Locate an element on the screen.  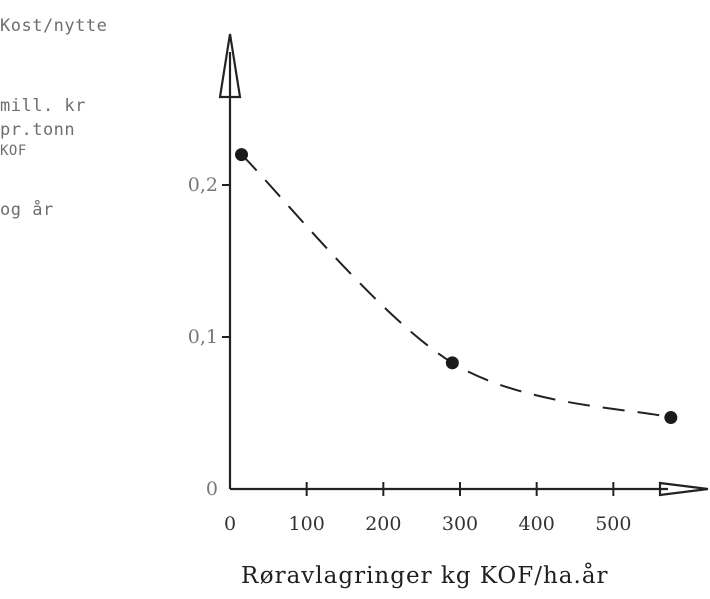
y-axis-arrow is located at coordinates (230, 66).